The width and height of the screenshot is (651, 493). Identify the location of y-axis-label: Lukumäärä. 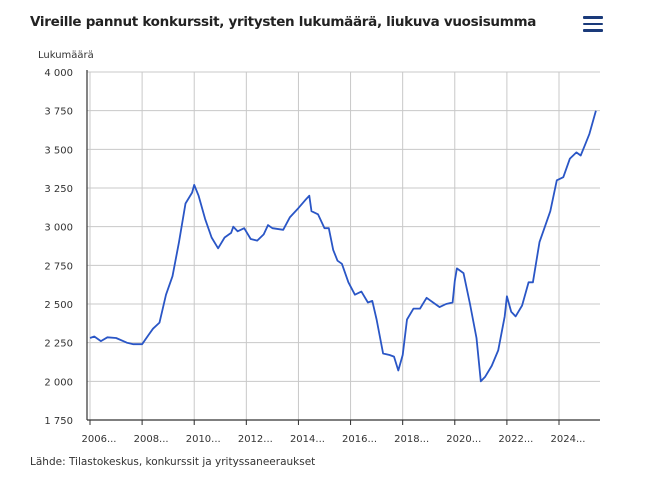
(66, 55).